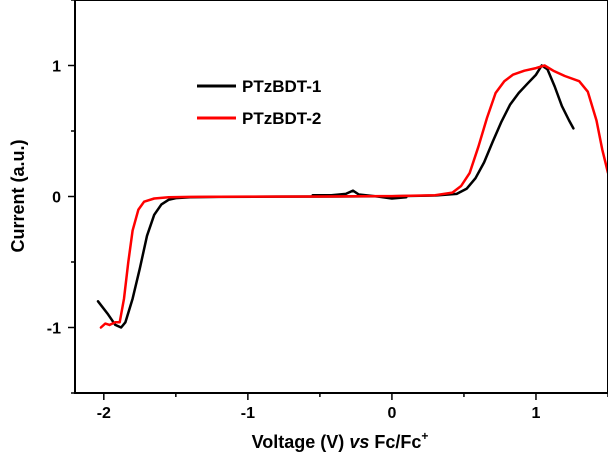 This screenshot has width=608, height=465. Describe the element at coordinates (391, 413) in the screenshot. I see `x-tick-label: 0` at that location.